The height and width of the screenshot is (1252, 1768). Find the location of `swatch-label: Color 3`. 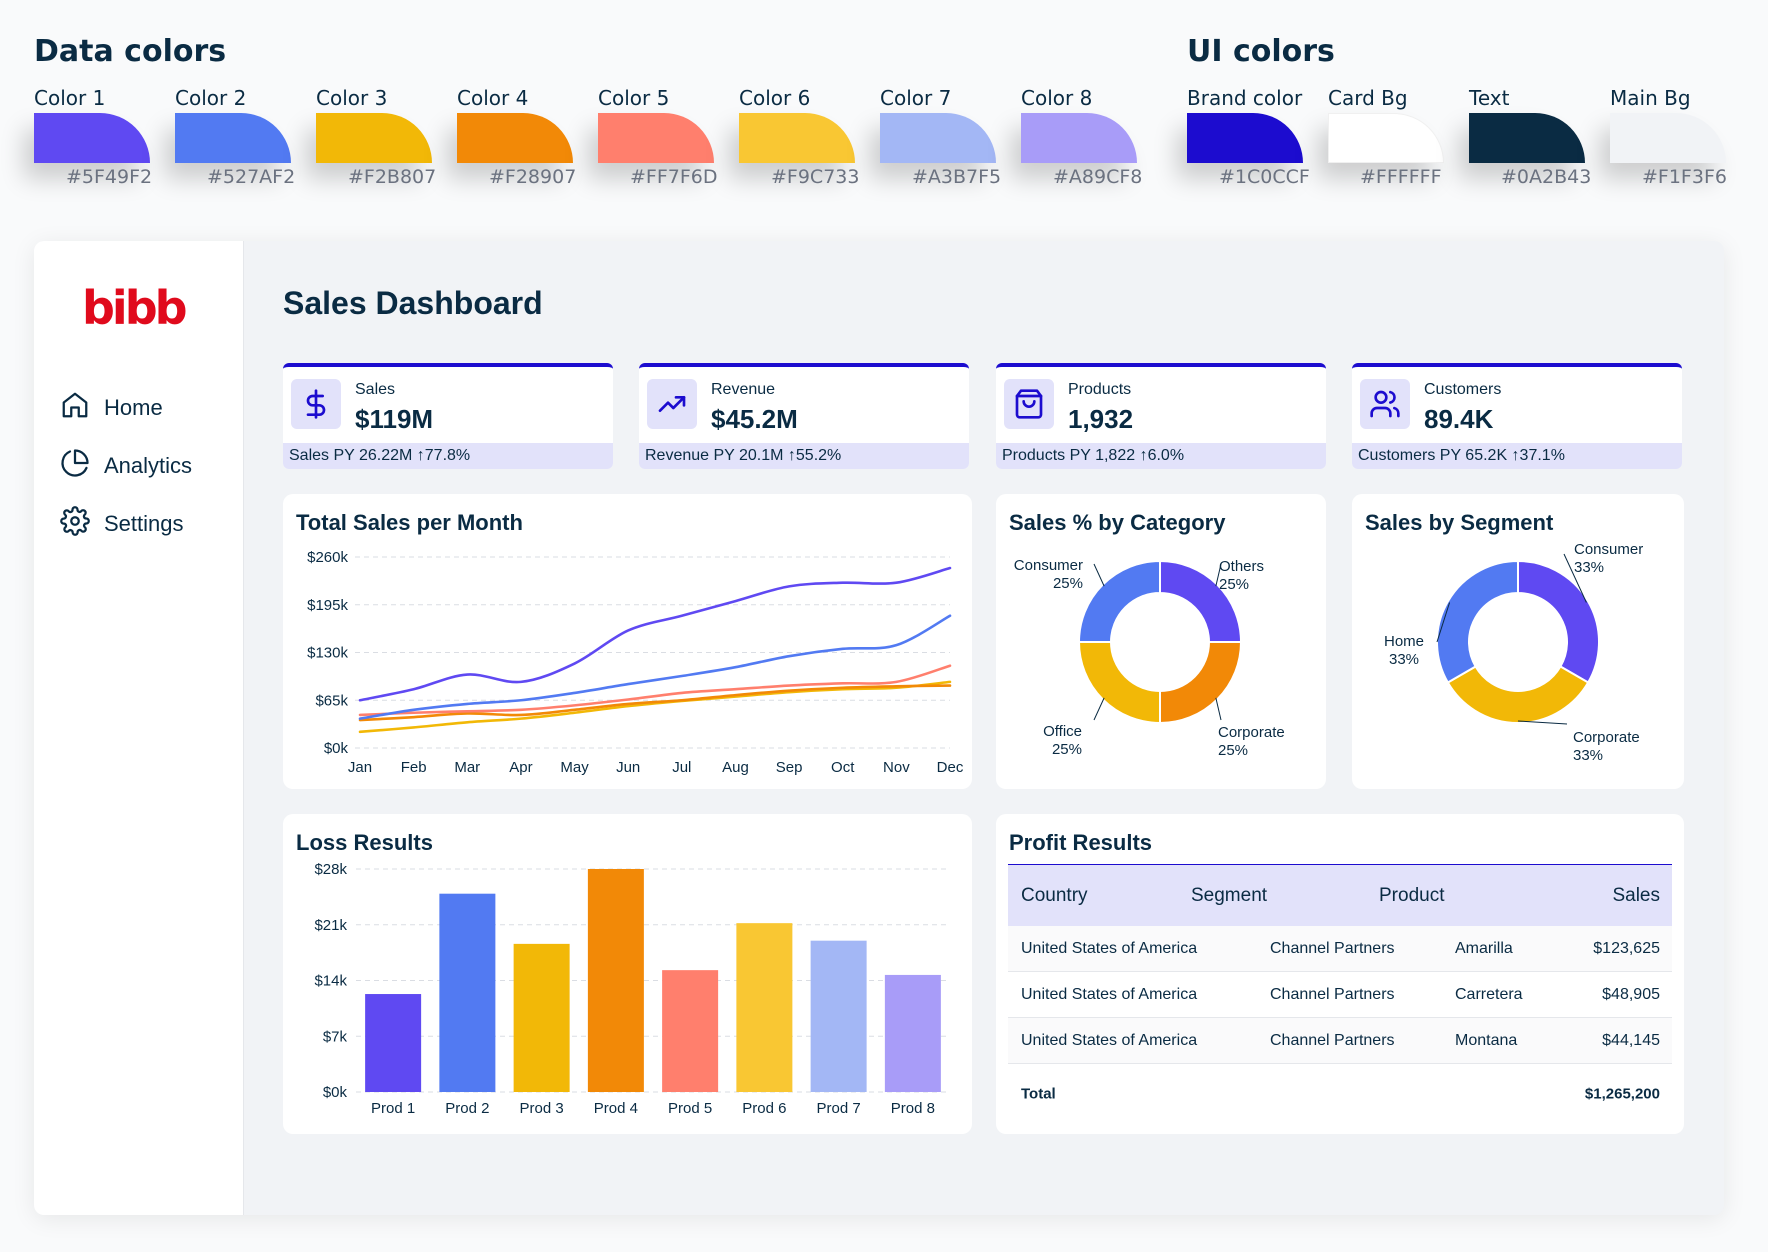

swatch-label: Color 3 is located at coordinates (352, 98).